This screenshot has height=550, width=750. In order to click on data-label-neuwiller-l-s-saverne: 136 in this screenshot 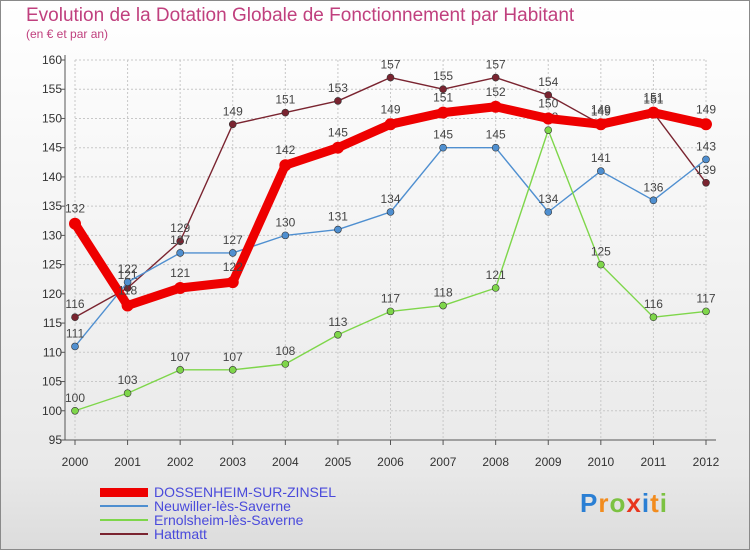, I will do `click(653, 187)`.